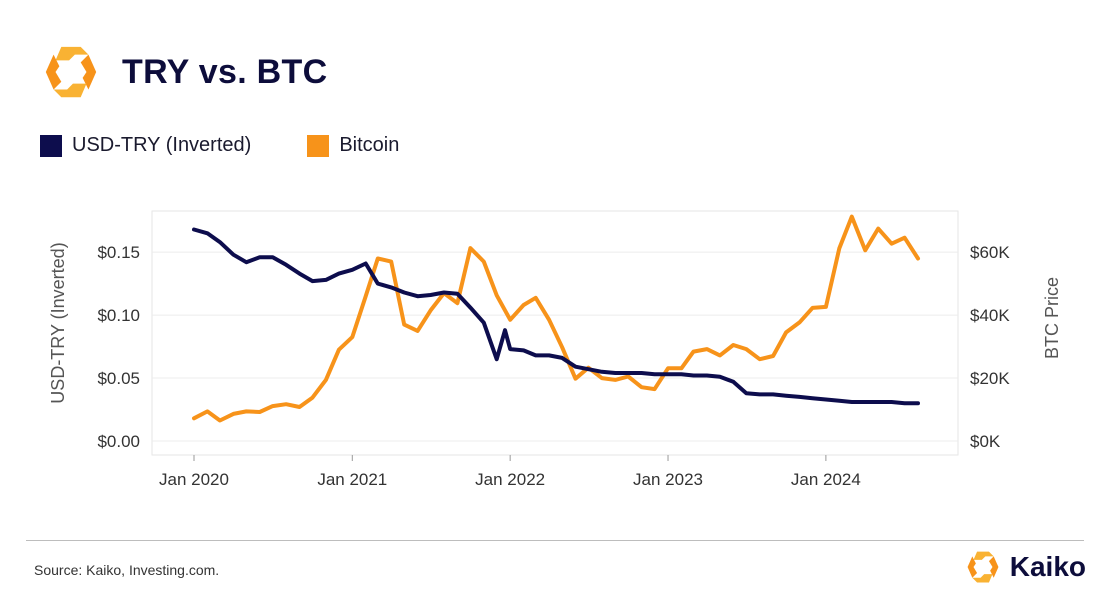 The width and height of the screenshot is (1120, 602). What do you see at coordinates (990, 252) in the screenshot?
I see `right-axis-tick-label: $60K` at bounding box center [990, 252].